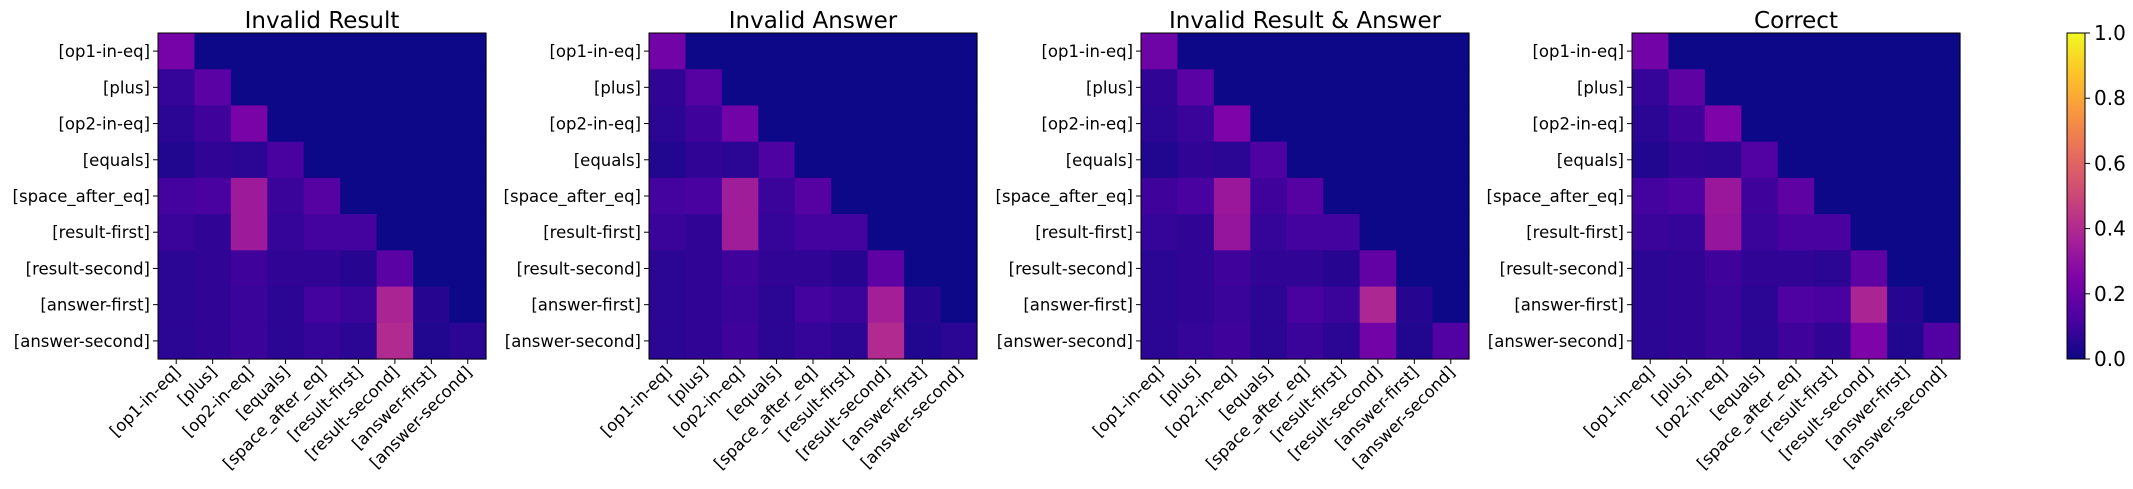 The image size is (2133, 489). What do you see at coordinates (1305, 21) in the screenshot?
I see `panel-title: Invalid Result & Answer` at bounding box center [1305, 21].